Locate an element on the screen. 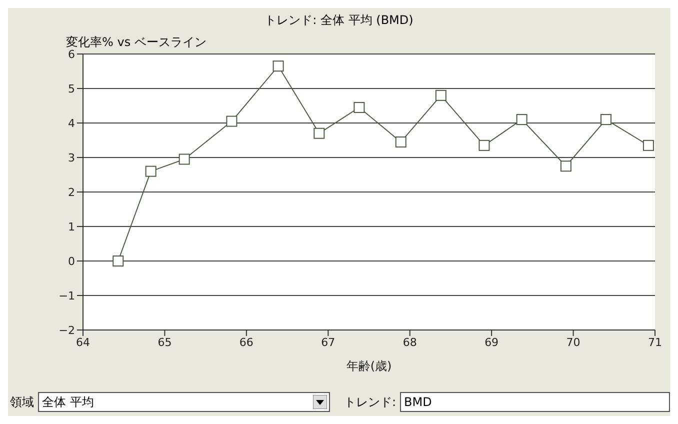 Image resolution: width=678 pixels, height=424 pixels. x-tick-label: 65 is located at coordinates (165, 342).